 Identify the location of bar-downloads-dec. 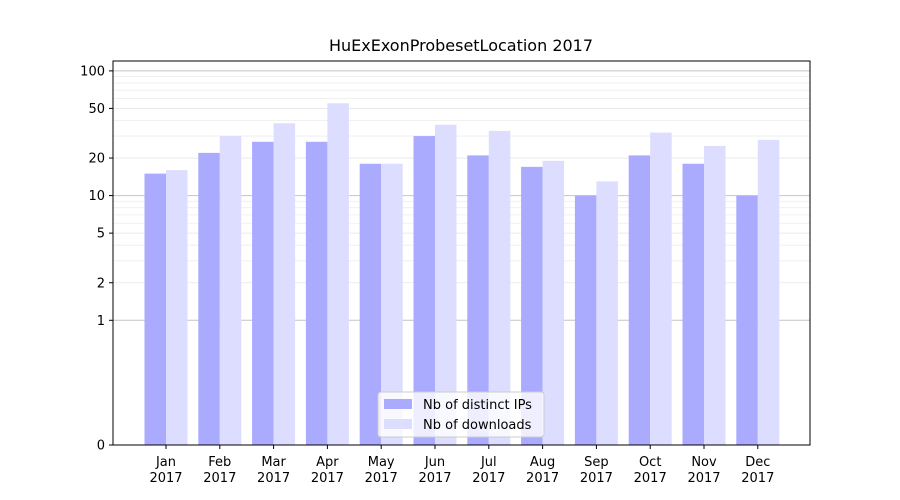
(768, 292).